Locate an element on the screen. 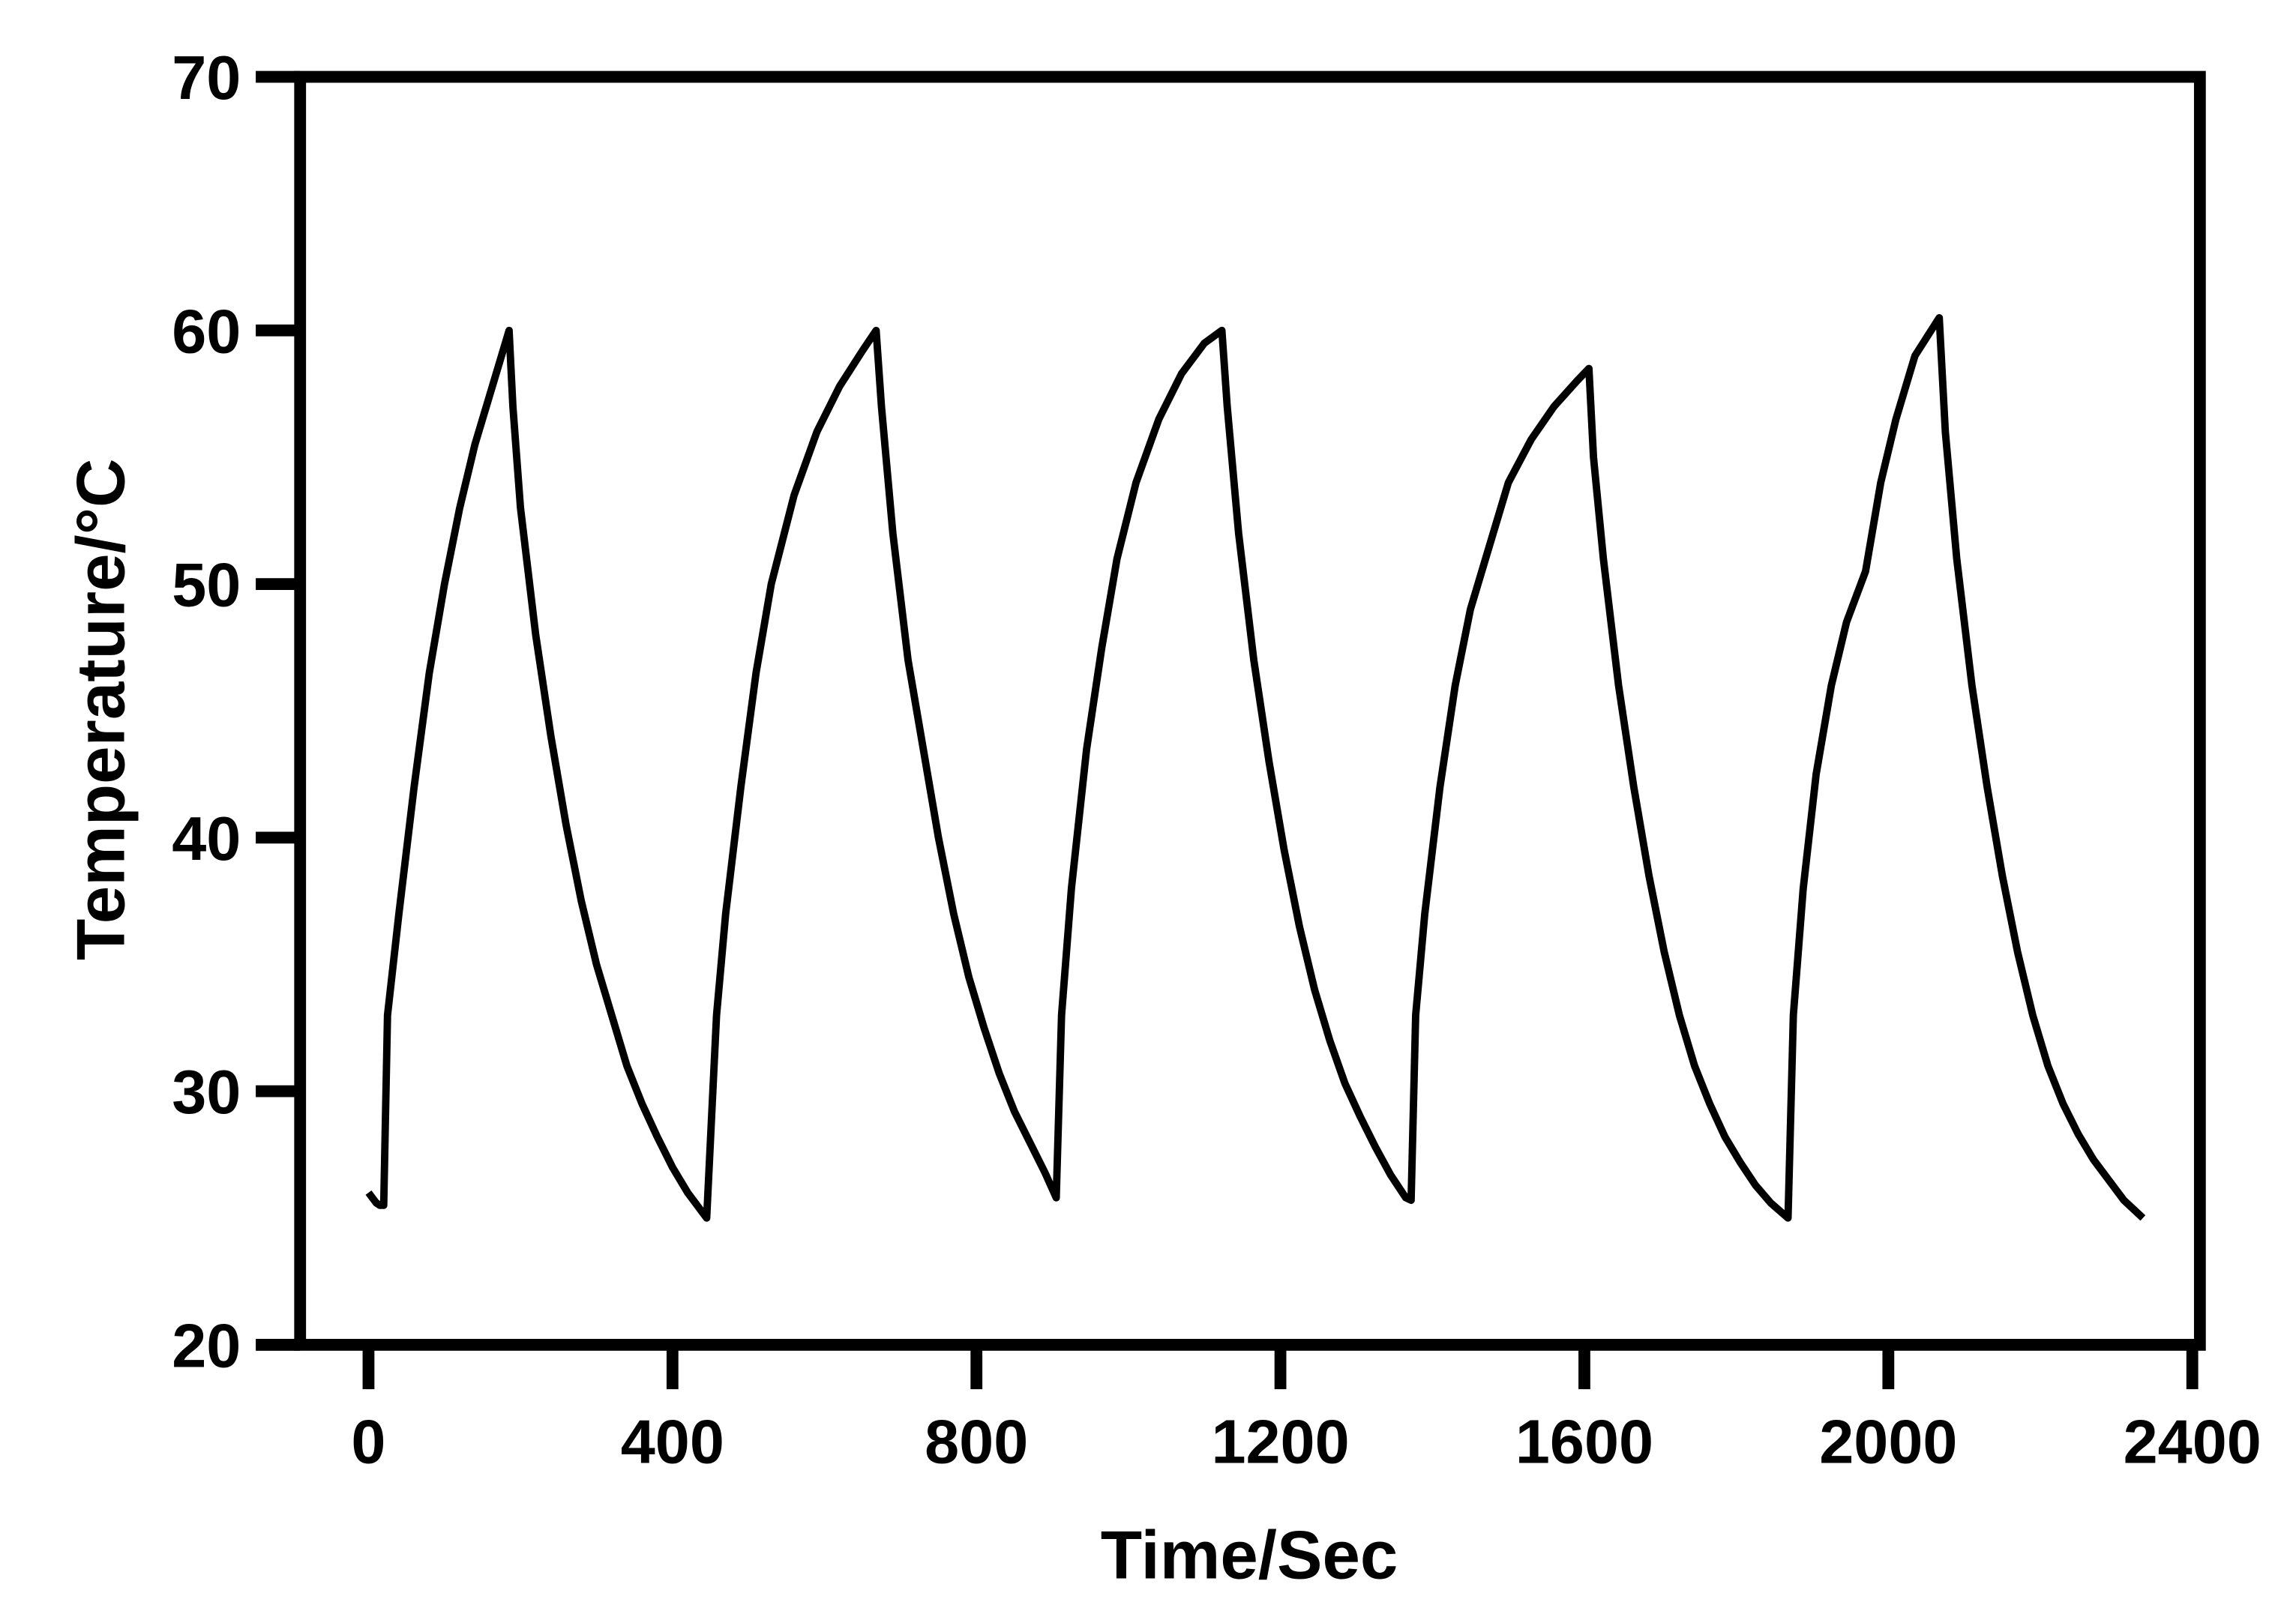 The image size is (2296, 1599). x-tick-label: 400 is located at coordinates (672, 1442).